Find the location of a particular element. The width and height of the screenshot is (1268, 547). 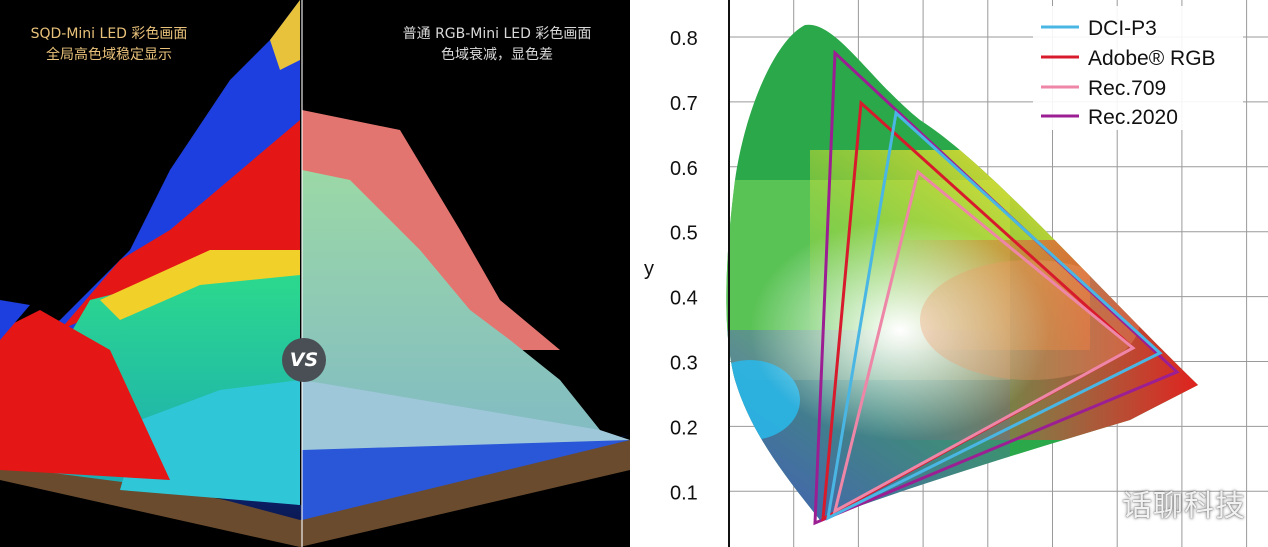

y-tick-label: 0.7 is located at coordinates (684, 104).